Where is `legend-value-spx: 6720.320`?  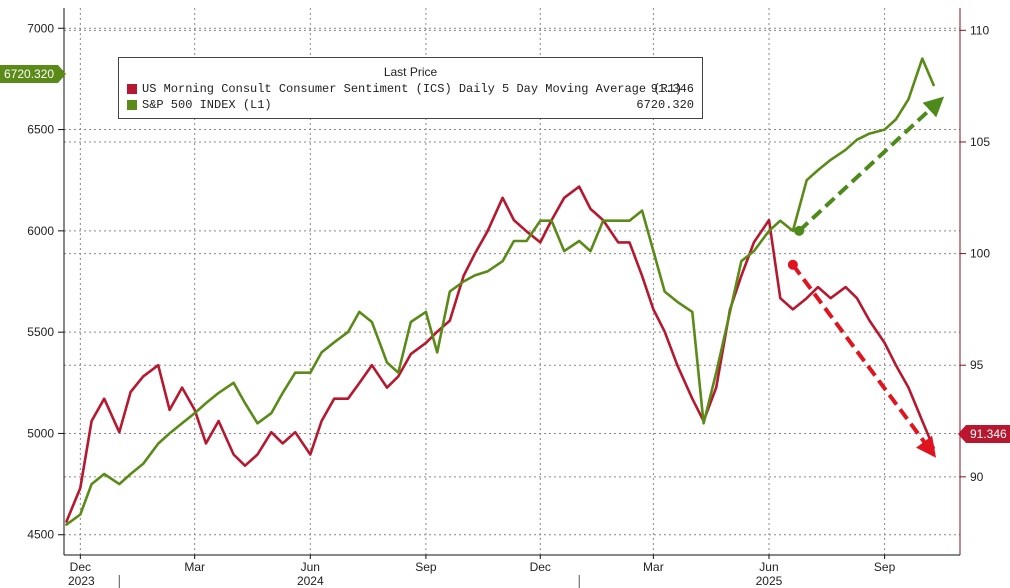 legend-value-spx: 6720.320 is located at coordinates (665, 105).